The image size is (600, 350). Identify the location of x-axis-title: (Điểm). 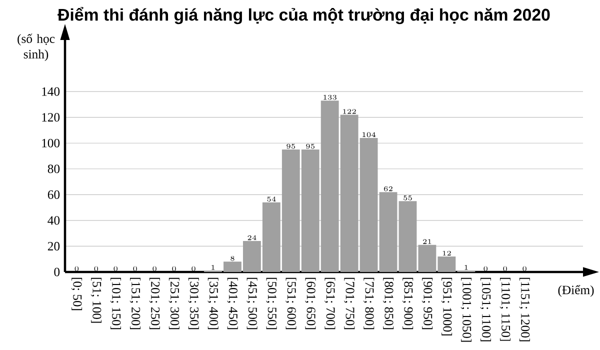
(576, 290).